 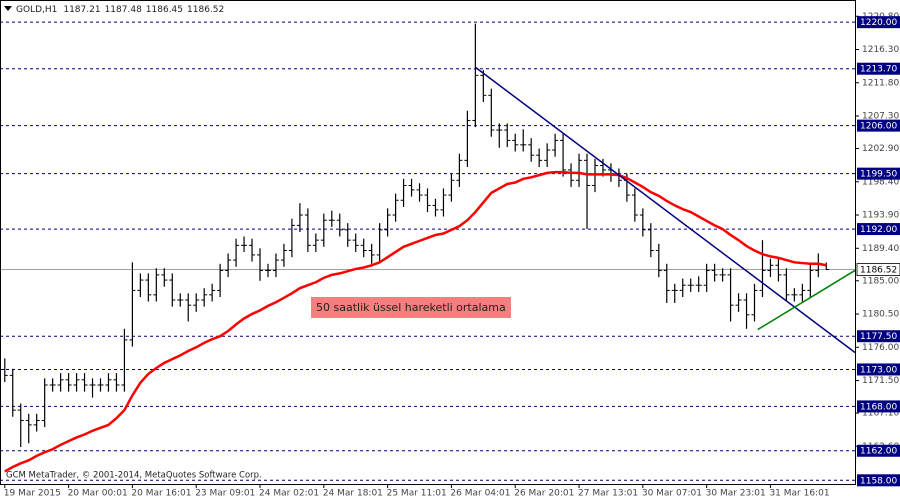 What do you see at coordinates (164, 10) in the screenshot?
I see `last-low: 1186.45` at bounding box center [164, 10].